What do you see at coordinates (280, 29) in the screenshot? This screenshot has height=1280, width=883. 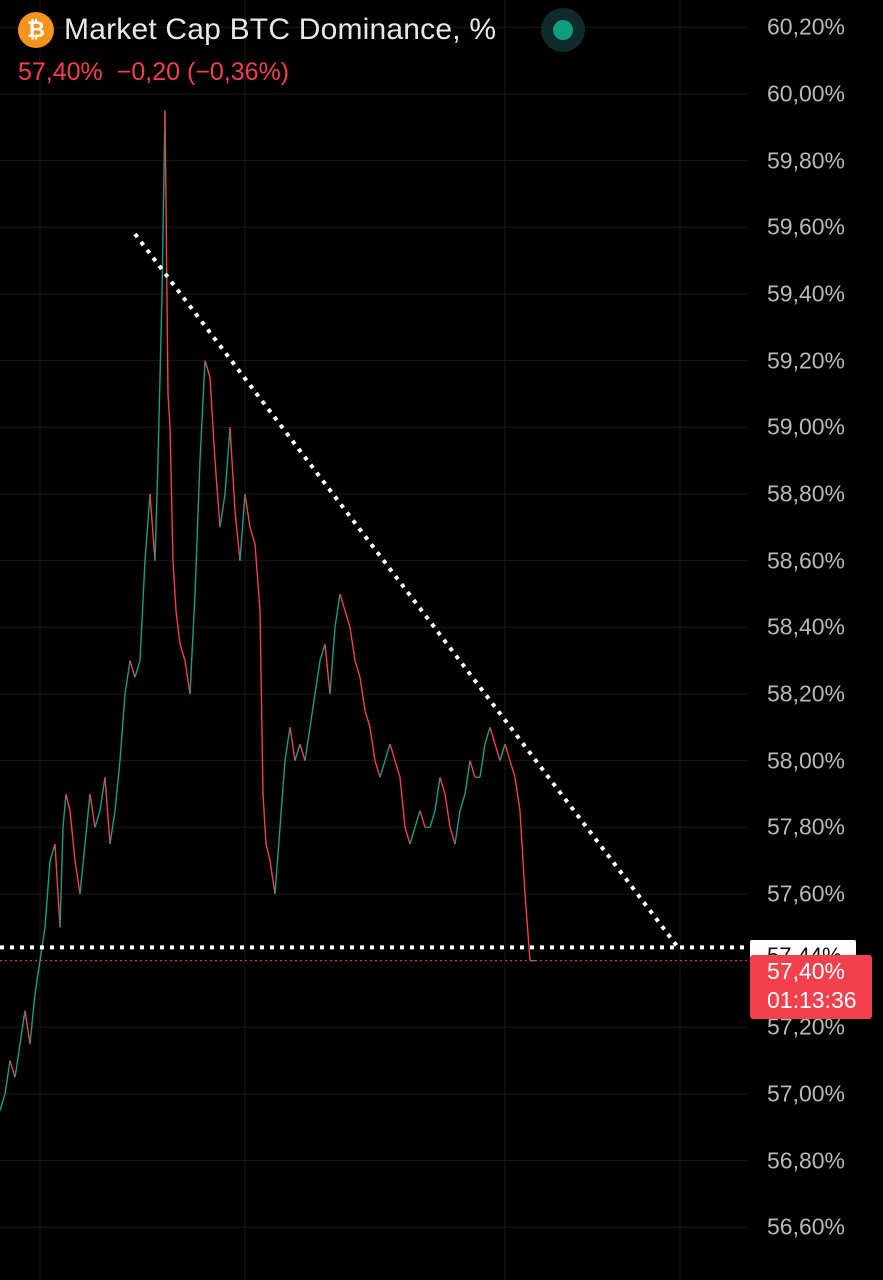 I see `chart-title: Market Cap BTC Dominance, %` at bounding box center [280, 29].